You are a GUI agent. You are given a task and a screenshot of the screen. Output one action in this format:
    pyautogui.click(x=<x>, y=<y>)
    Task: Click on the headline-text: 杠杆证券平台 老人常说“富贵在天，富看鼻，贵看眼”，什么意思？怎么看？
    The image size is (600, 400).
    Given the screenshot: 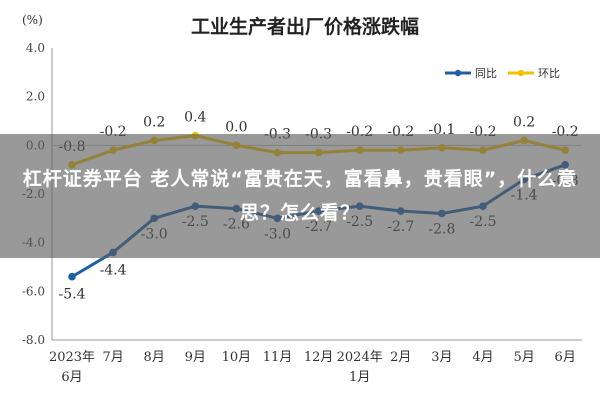 What is the action you would take?
    pyautogui.click(x=300, y=196)
    